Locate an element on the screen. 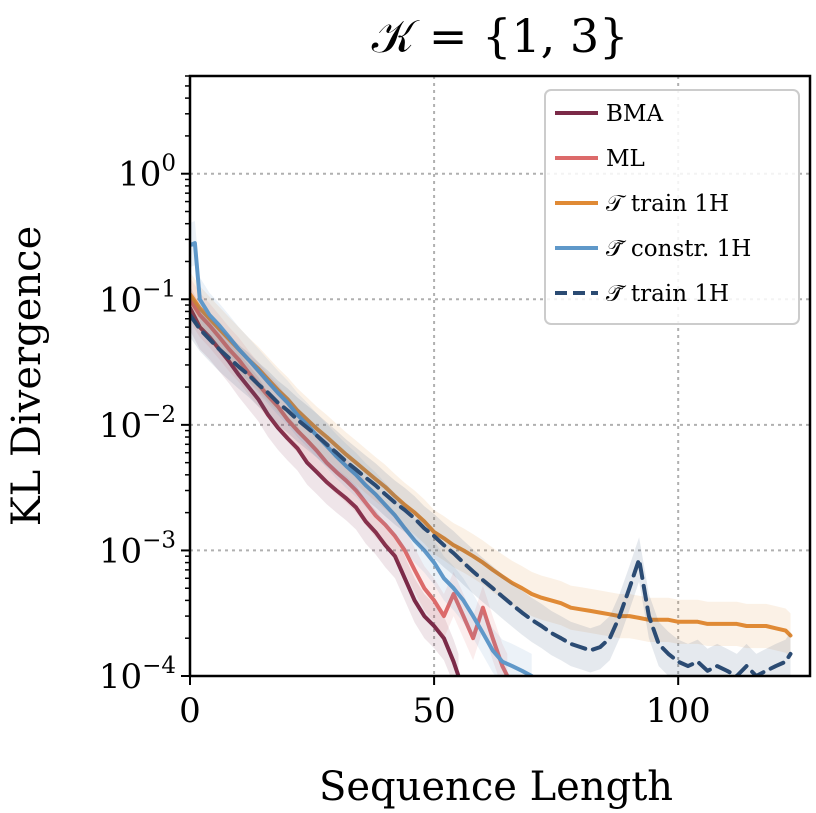 The image size is (816, 813). x-tick-label: 100 is located at coordinates (678, 711).